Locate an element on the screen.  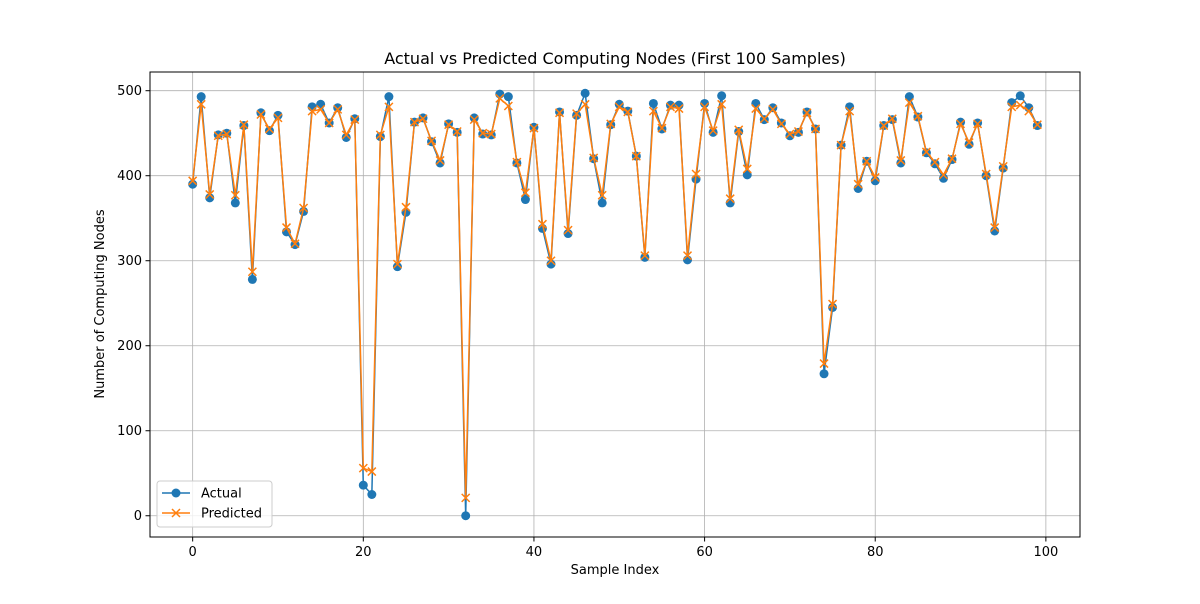
y-tick-label: 300 is located at coordinates (129, 261).